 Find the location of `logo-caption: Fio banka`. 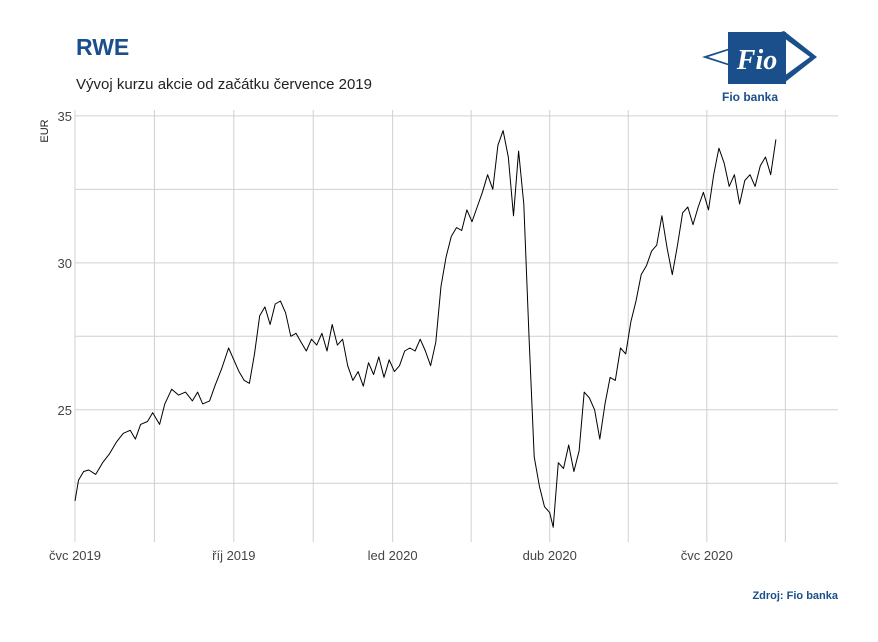

logo-caption: Fio banka is located at coordinates (750, 97).